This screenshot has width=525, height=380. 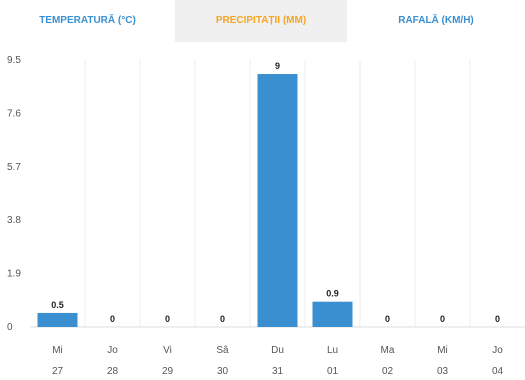 What do you see at coordinates (388, 350) in the screenshot?
I see `x-tick-day: Ma` at bounding box center [388, 350].